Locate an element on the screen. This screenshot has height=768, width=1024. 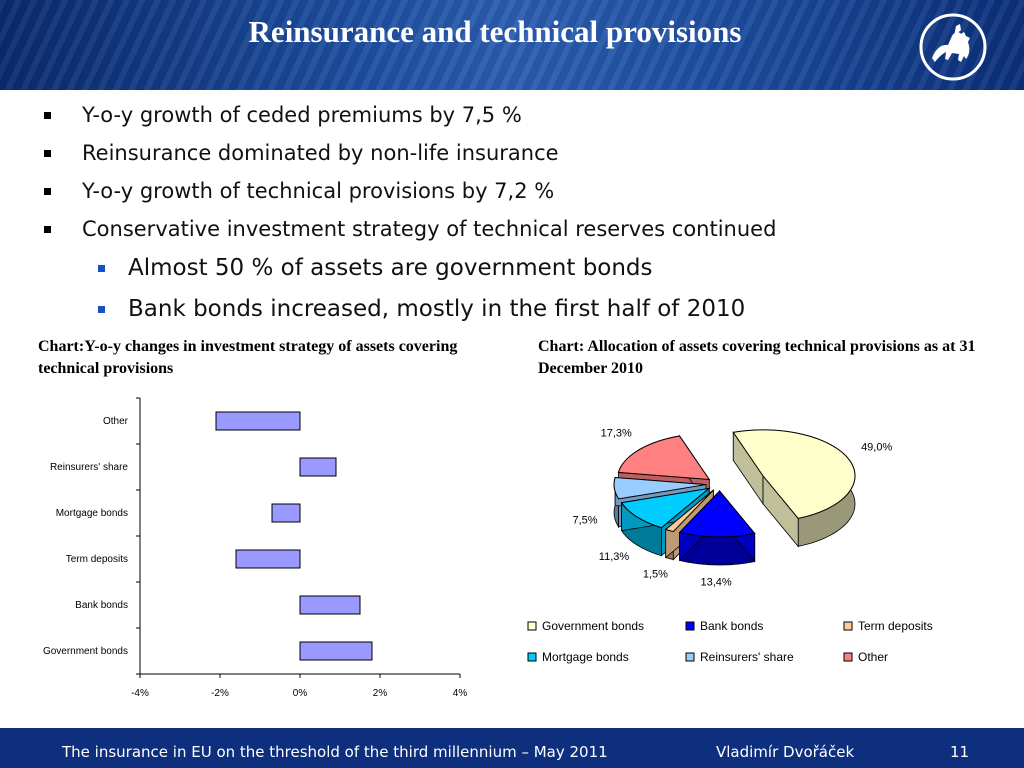
x-tick-label: 2% is located at coordinates (380, 693).